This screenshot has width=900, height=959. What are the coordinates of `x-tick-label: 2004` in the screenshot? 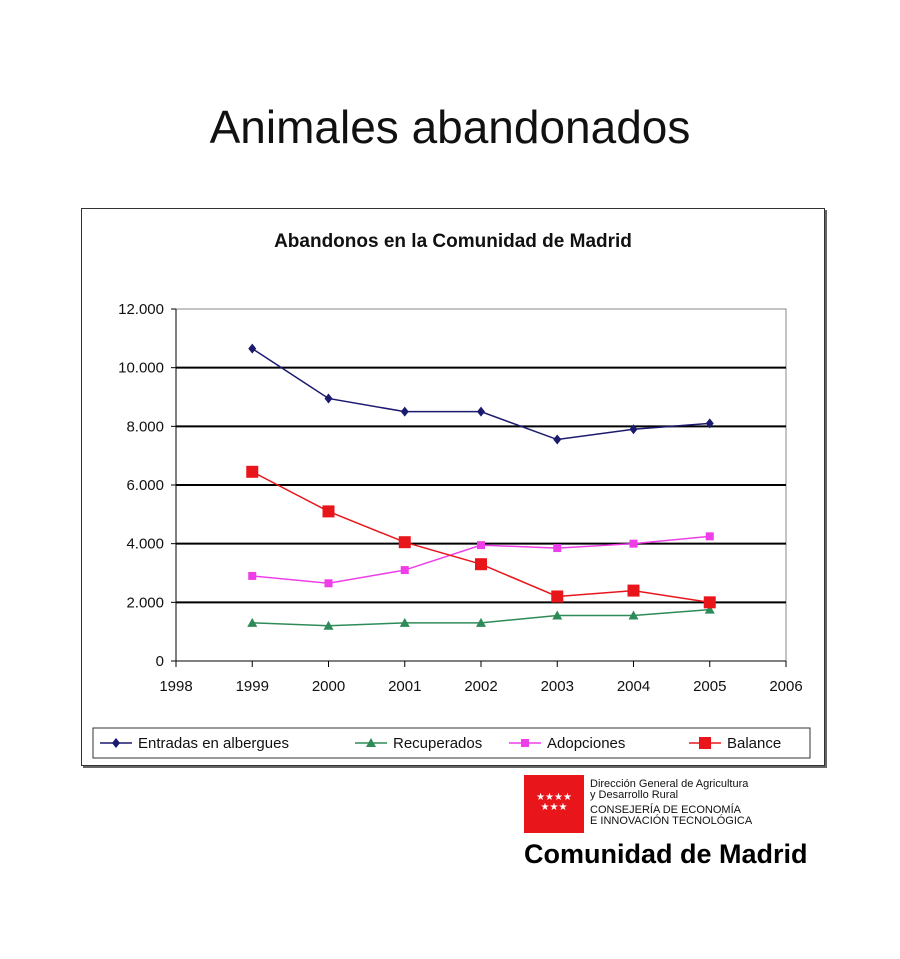 It's located at (633, 686).